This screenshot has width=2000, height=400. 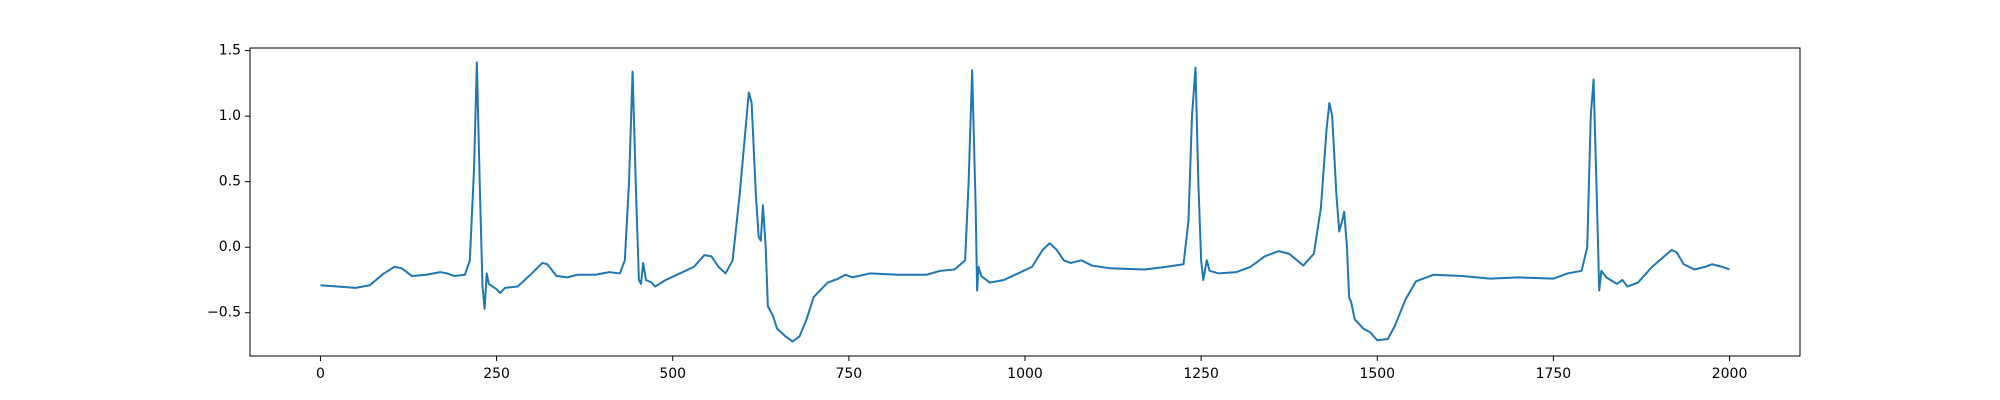 I want to click on y-tick-label: 1.5, so click(x=230, y=51).